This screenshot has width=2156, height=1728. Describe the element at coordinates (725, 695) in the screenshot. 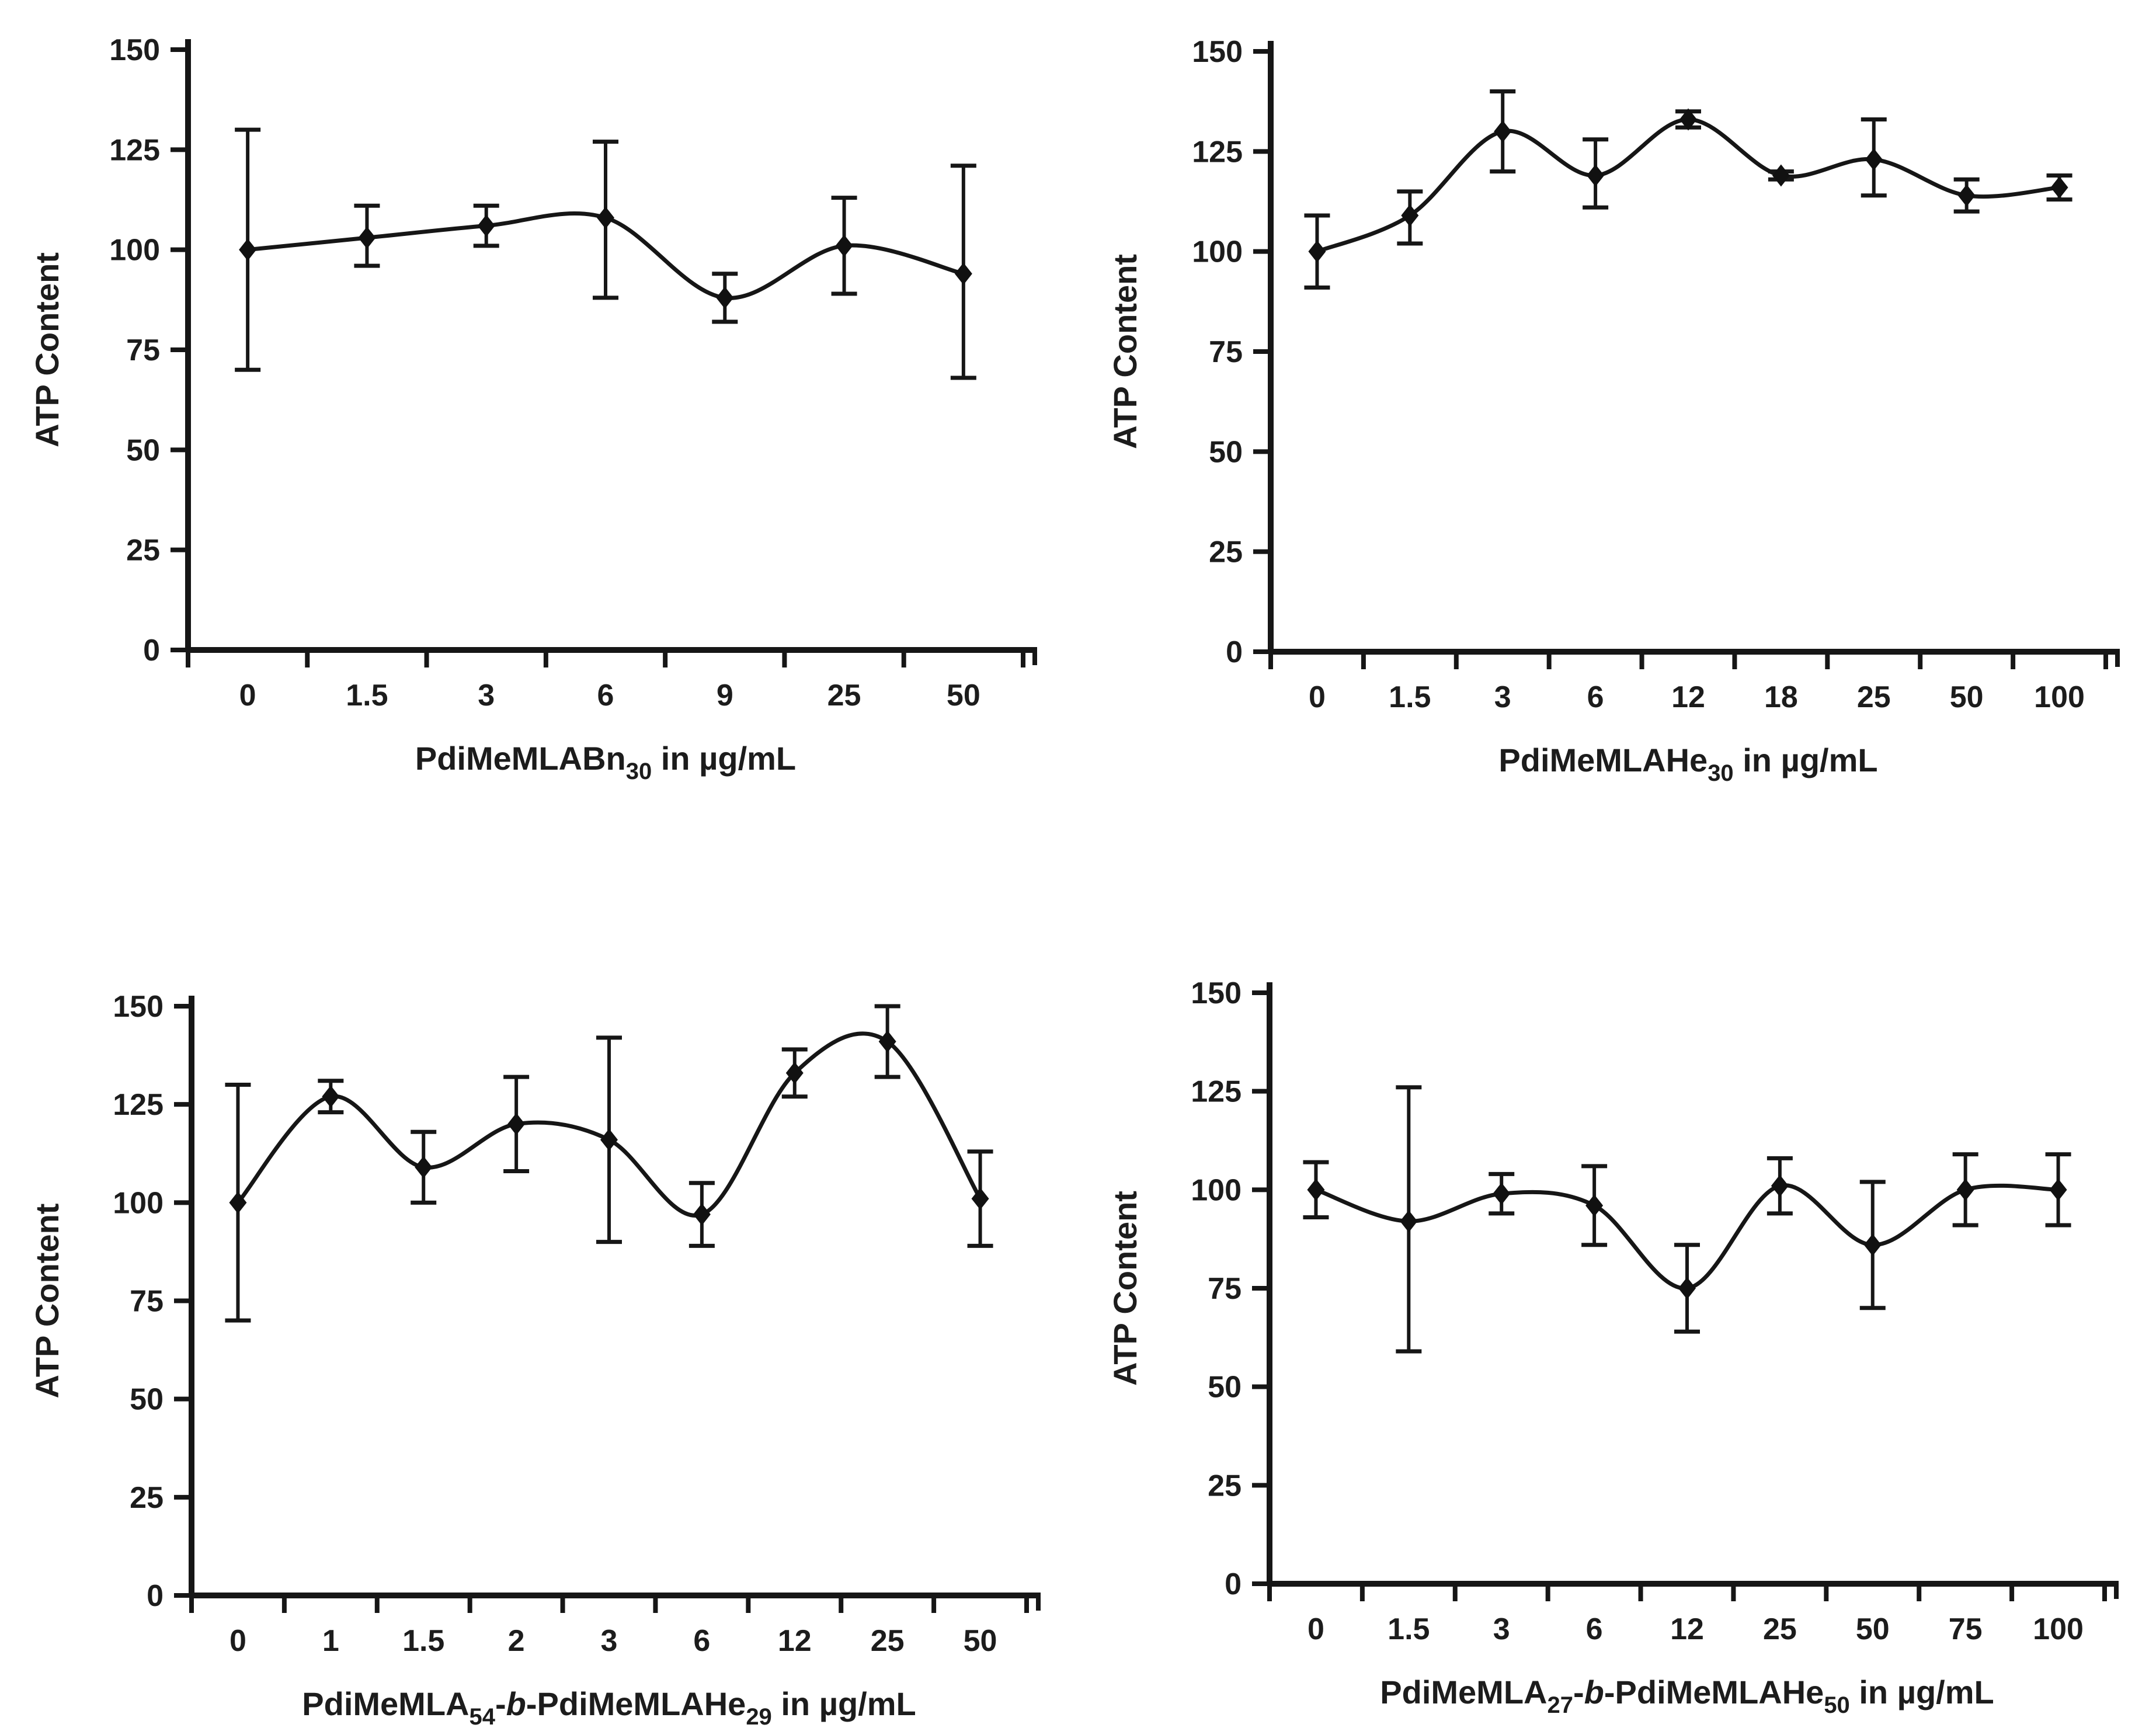

I see `x-tick-label: 9` at that location.